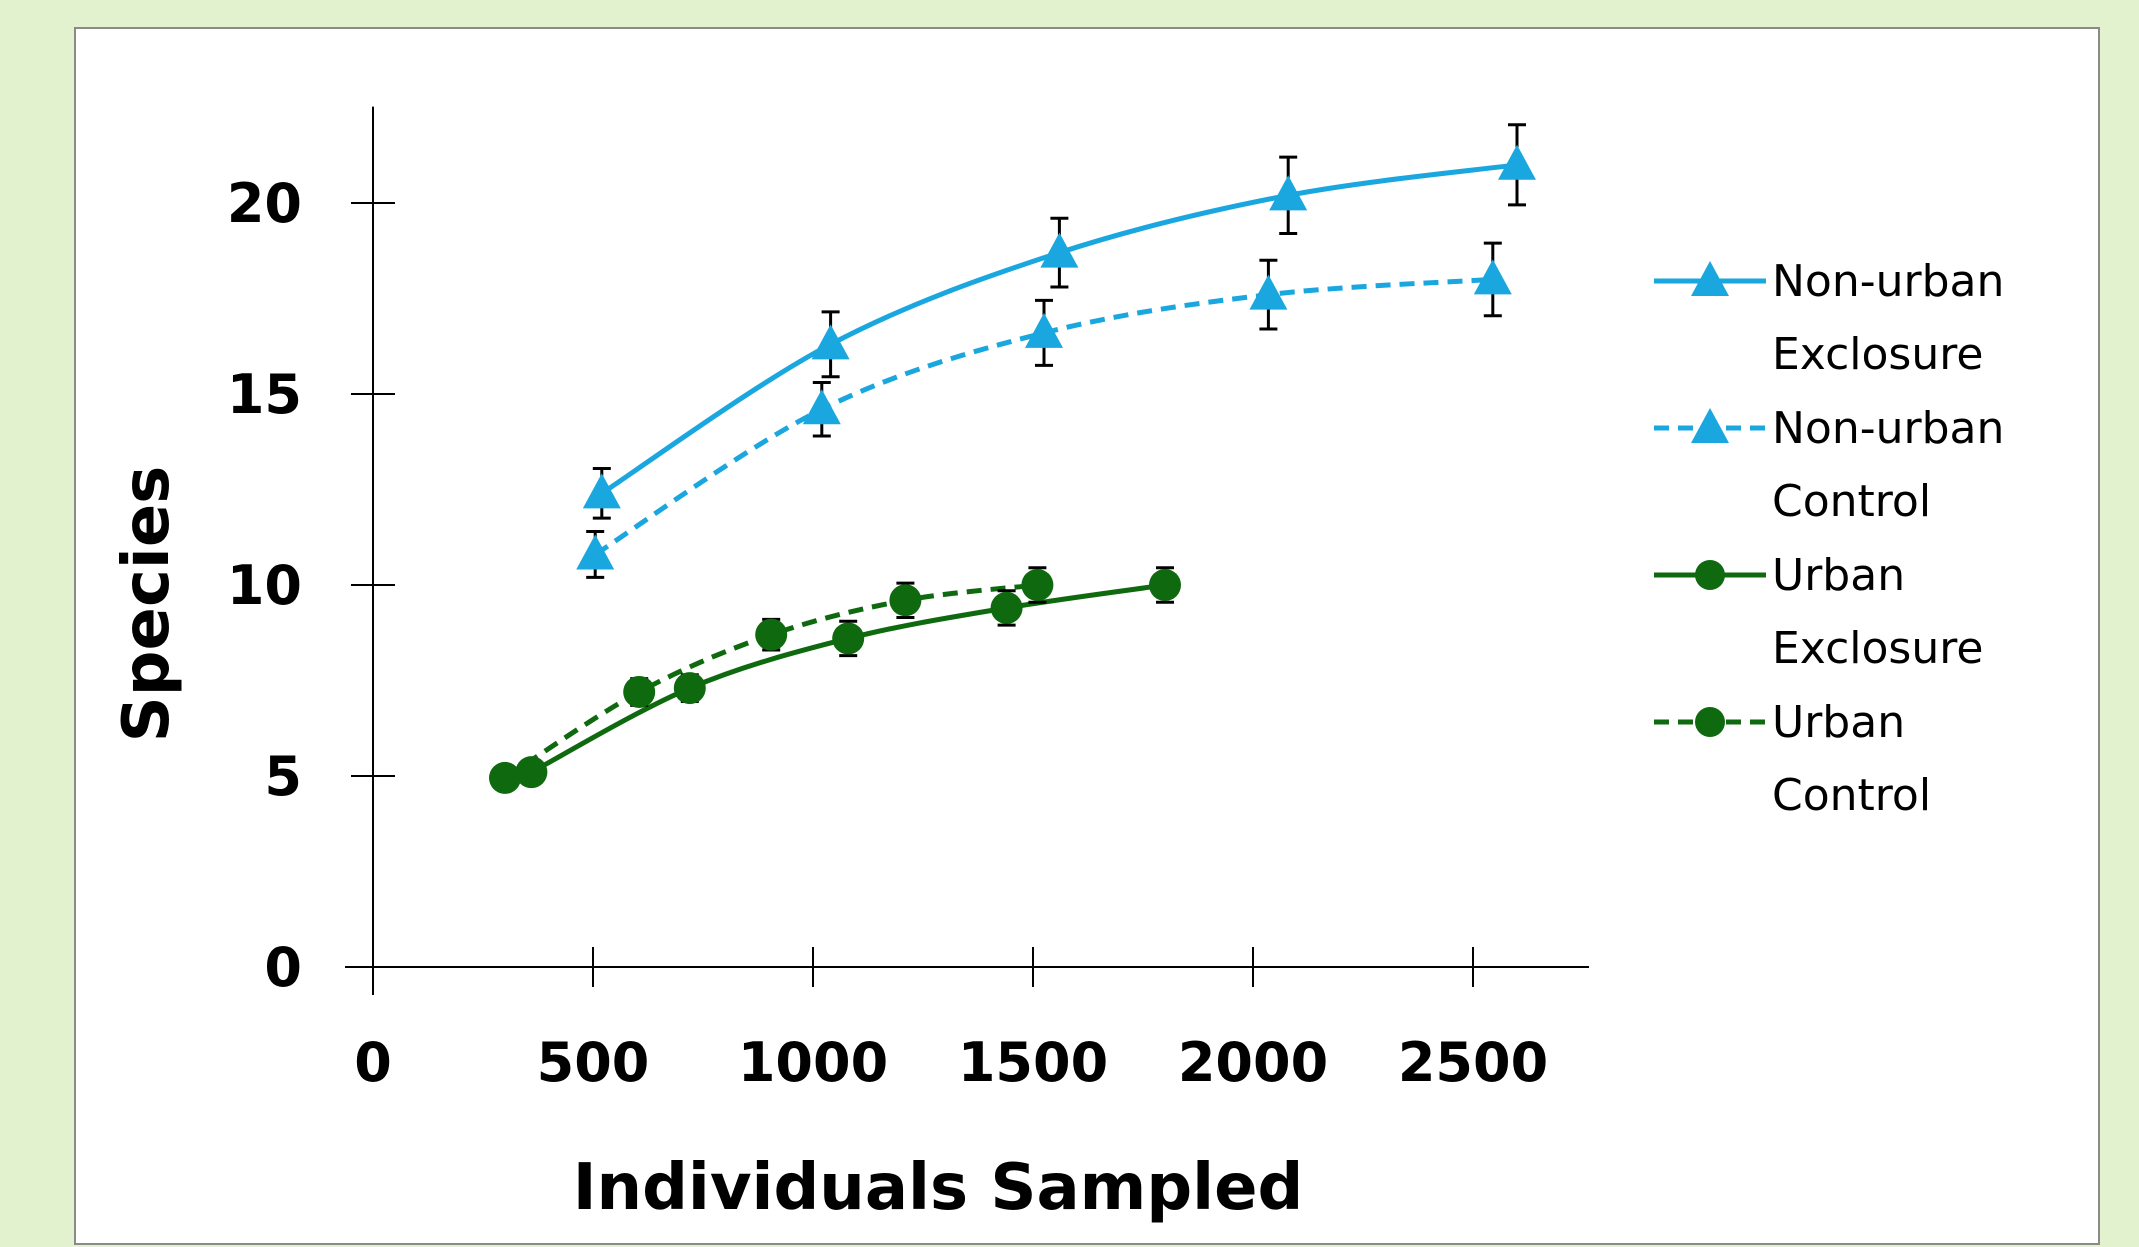 This screenshot has height=1247, width=2139. I want to click on x-axis-title: Individuals Sampled, so click(938, 1188).